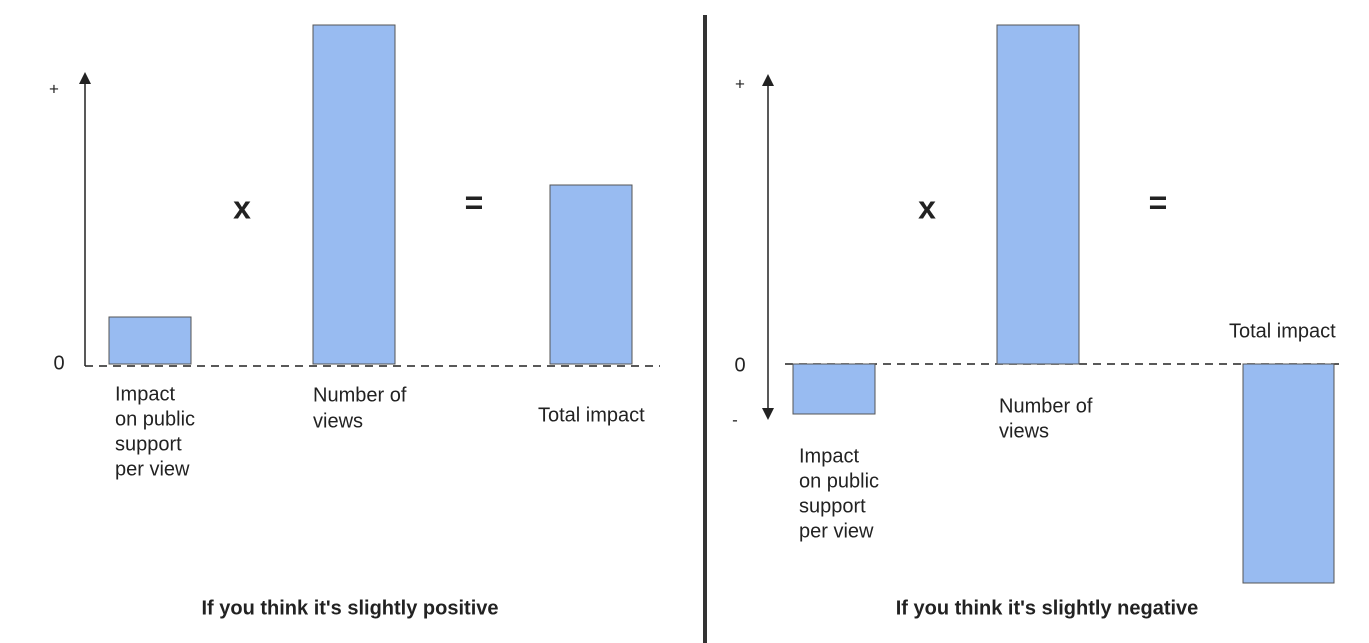 This screenshot has width=1369, height=643. I want to click on minus-label: -, so click(735, 419).